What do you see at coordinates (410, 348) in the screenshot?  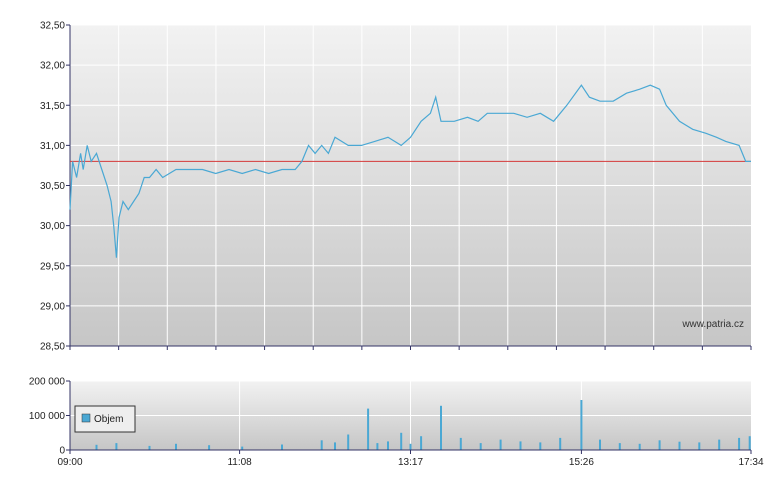 I see `price-x-ticks` at bounding box center [410, 348].